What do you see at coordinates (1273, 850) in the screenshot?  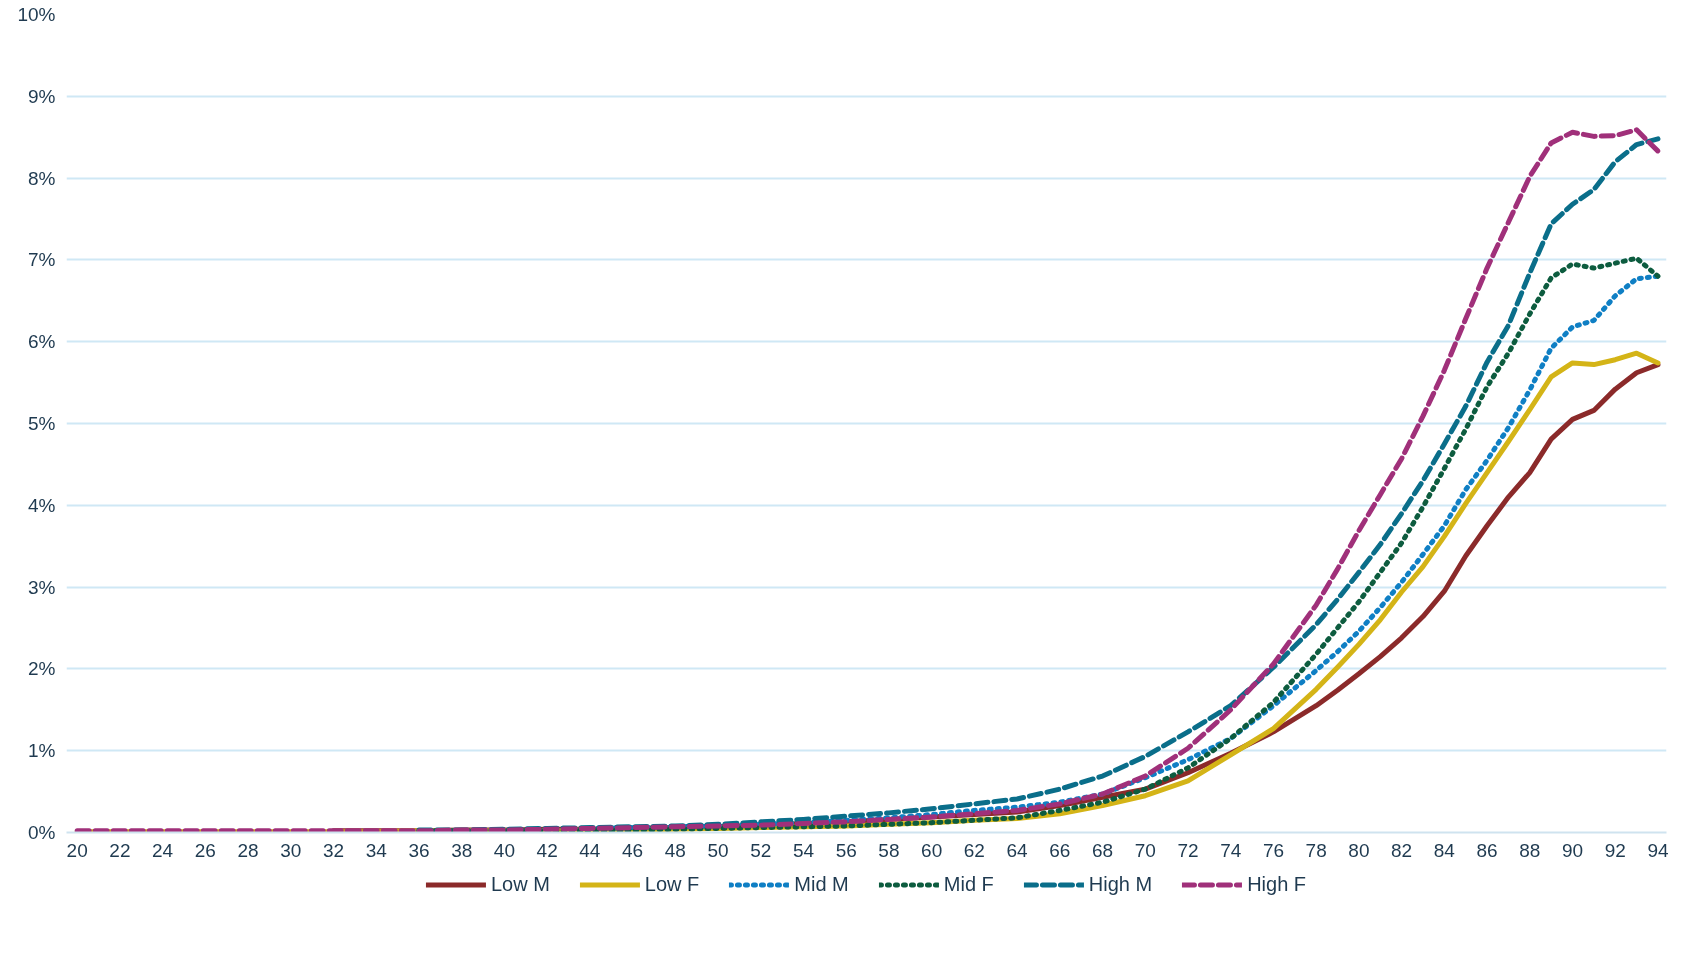 I see `x-tick-label: 76` at bounding box center [1273, 850].